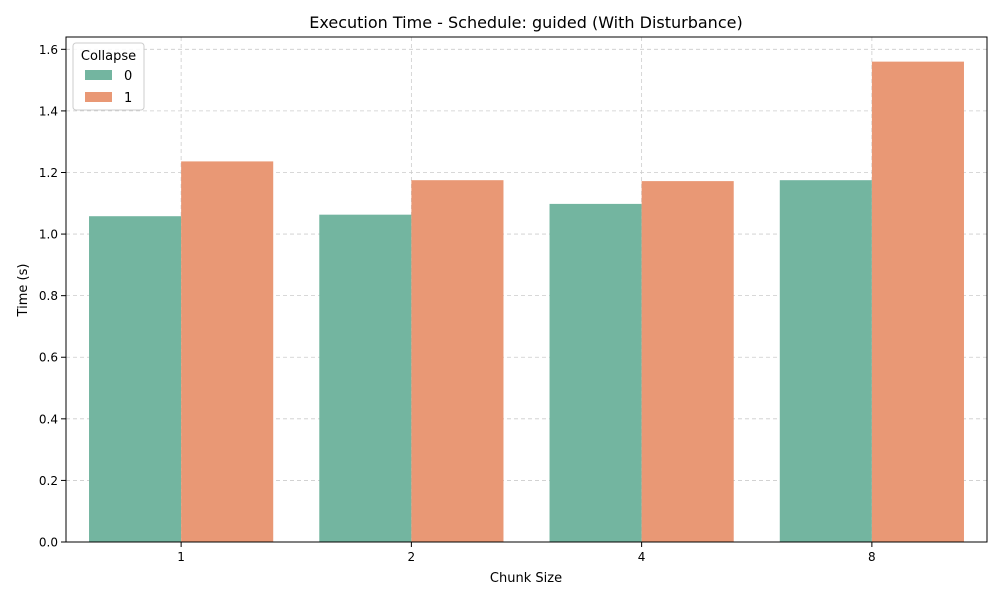  What do you see at coordinates (642, 557) in the screenshot?
I see `x-tick-label: 4` at bounding box center [642, 557].